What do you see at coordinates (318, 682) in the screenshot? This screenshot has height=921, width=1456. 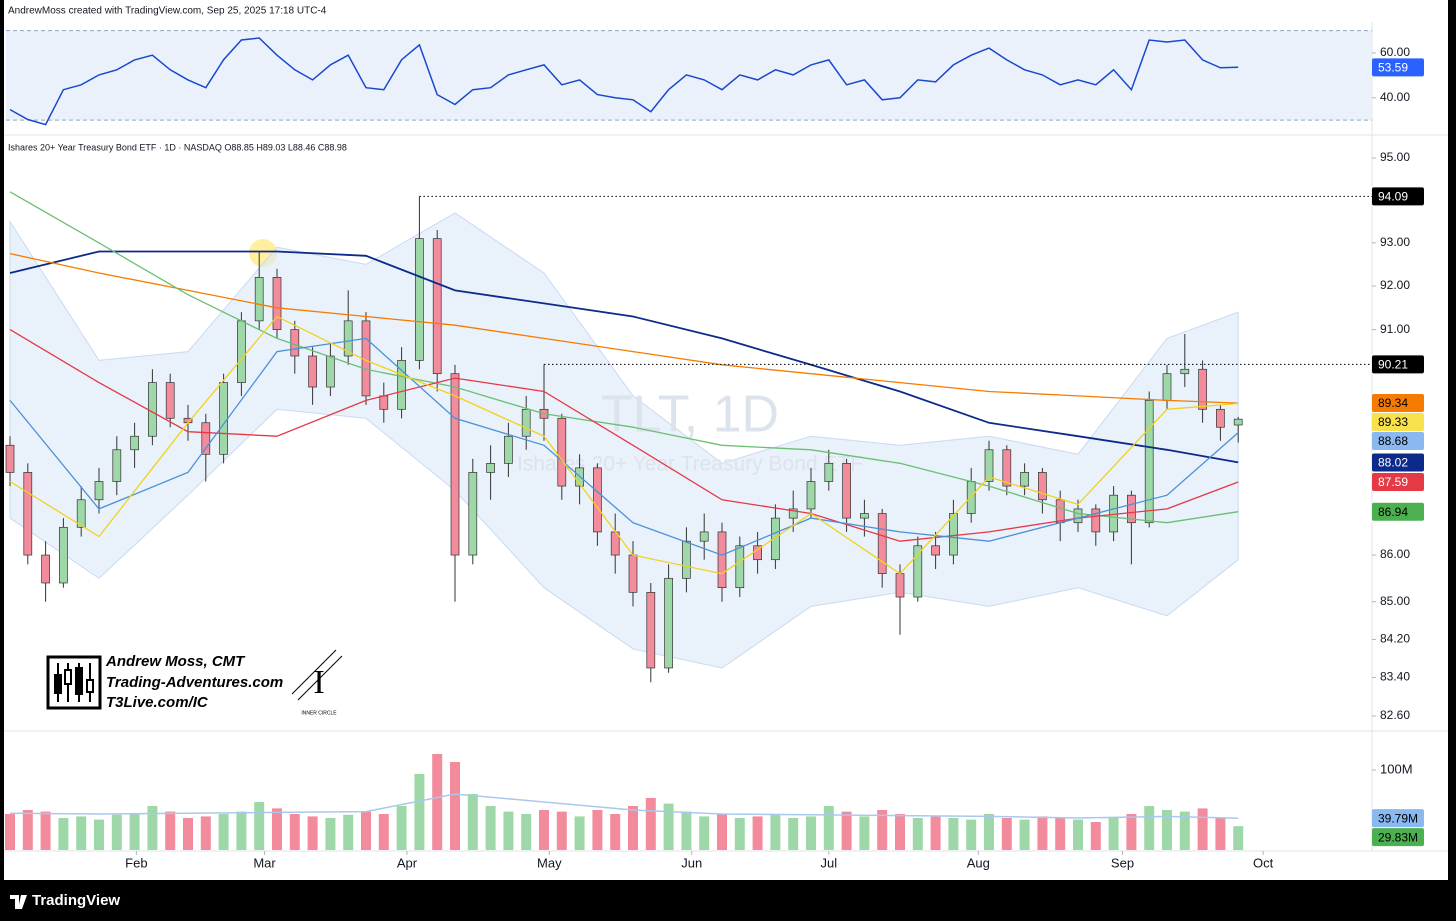 I see `badge-letter: I` at bounding box center [318, 682].